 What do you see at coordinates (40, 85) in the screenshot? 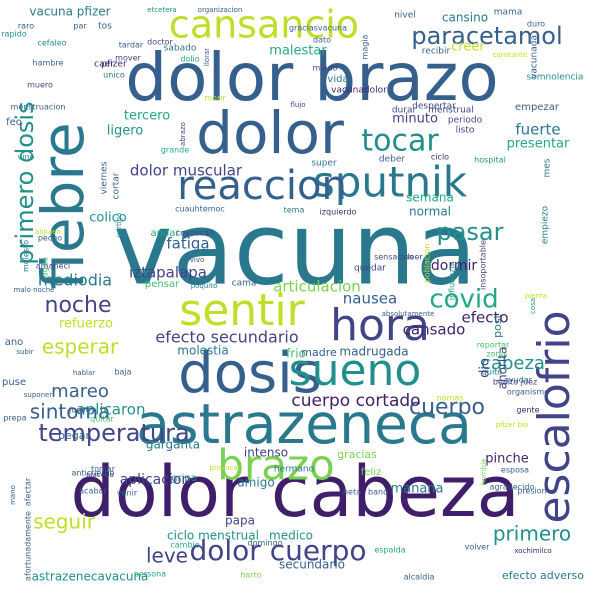
I see `word-muero: muero` at bounding box center [40, 85].